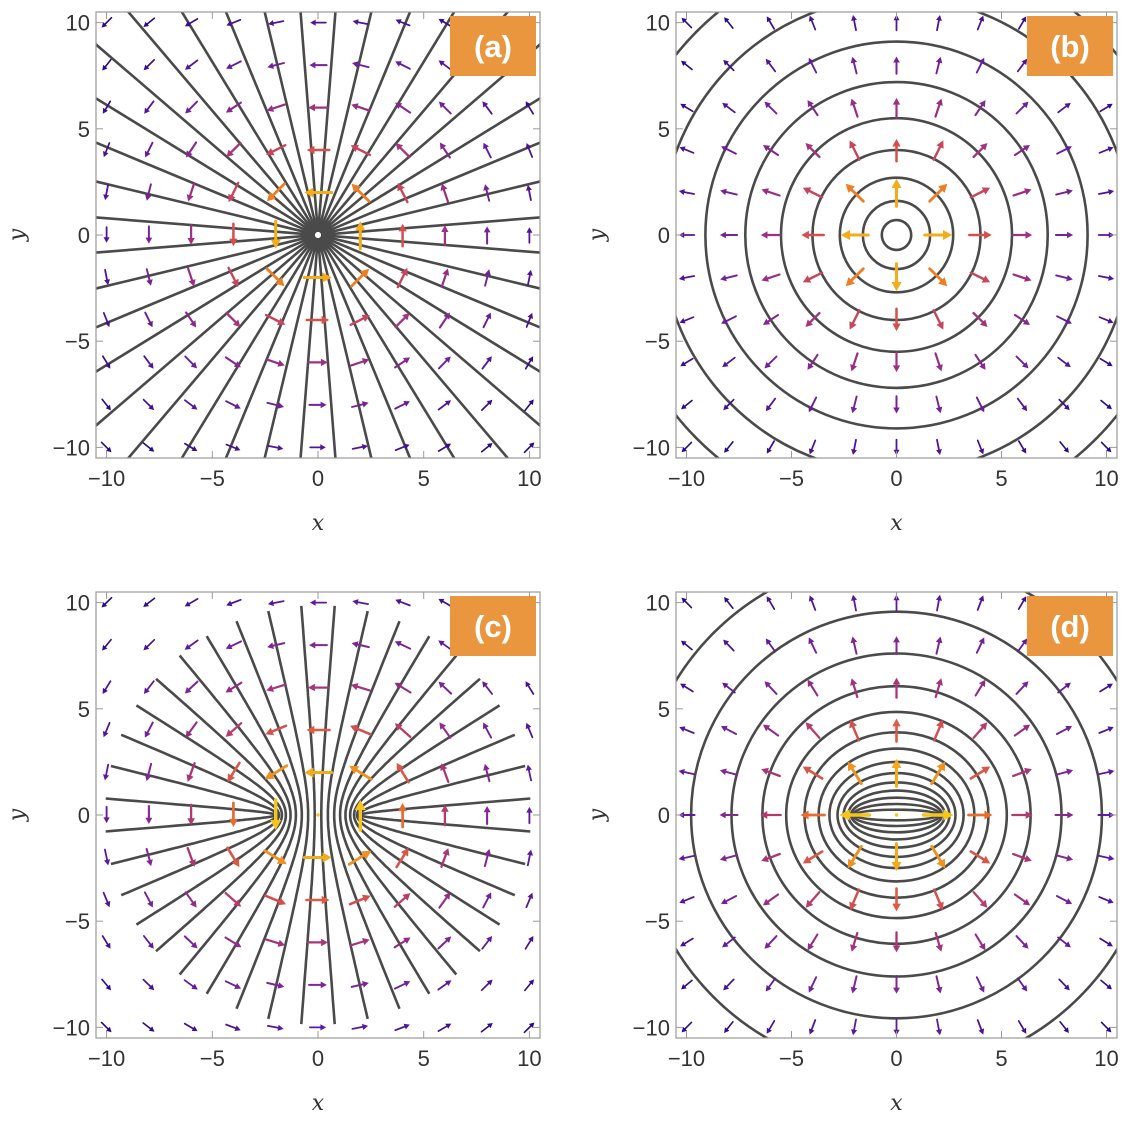  I want to click on x-tick-label: −5, so click(212, 1058).